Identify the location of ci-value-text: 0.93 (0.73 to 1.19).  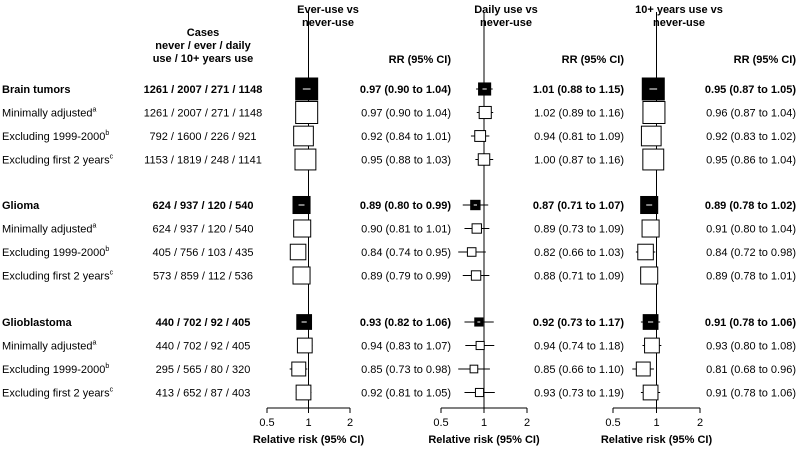
(579, 394).